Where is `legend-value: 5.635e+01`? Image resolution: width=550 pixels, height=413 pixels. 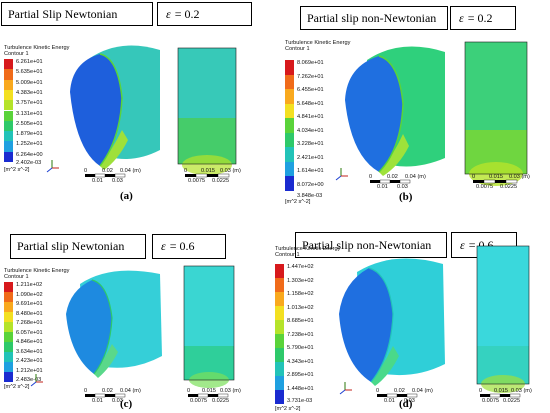
legend-value: 5.635e+01 is located at coordinates (29, 72).